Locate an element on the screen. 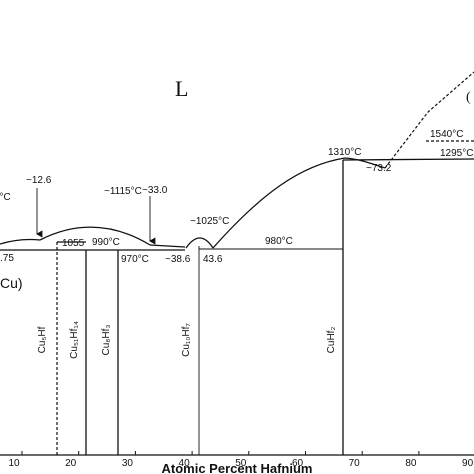 The image size is (474, 474). x-tick-label: 70 is located at coordinates (355, 463).